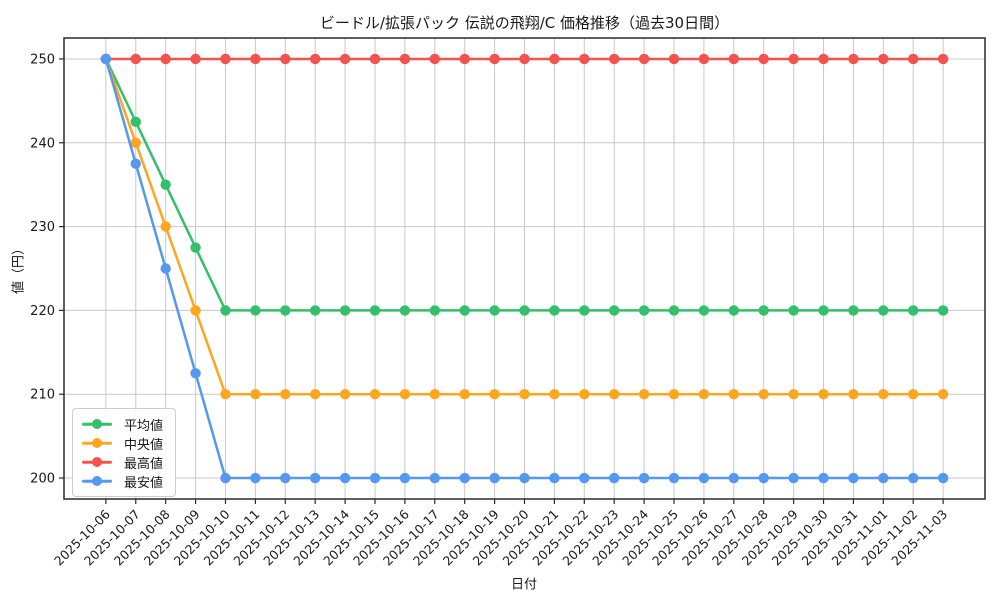 The image size is (1000, 600). Describe the element at coordinates (97, 424) in the screenshot. I see `legend-marker-average` at that location.